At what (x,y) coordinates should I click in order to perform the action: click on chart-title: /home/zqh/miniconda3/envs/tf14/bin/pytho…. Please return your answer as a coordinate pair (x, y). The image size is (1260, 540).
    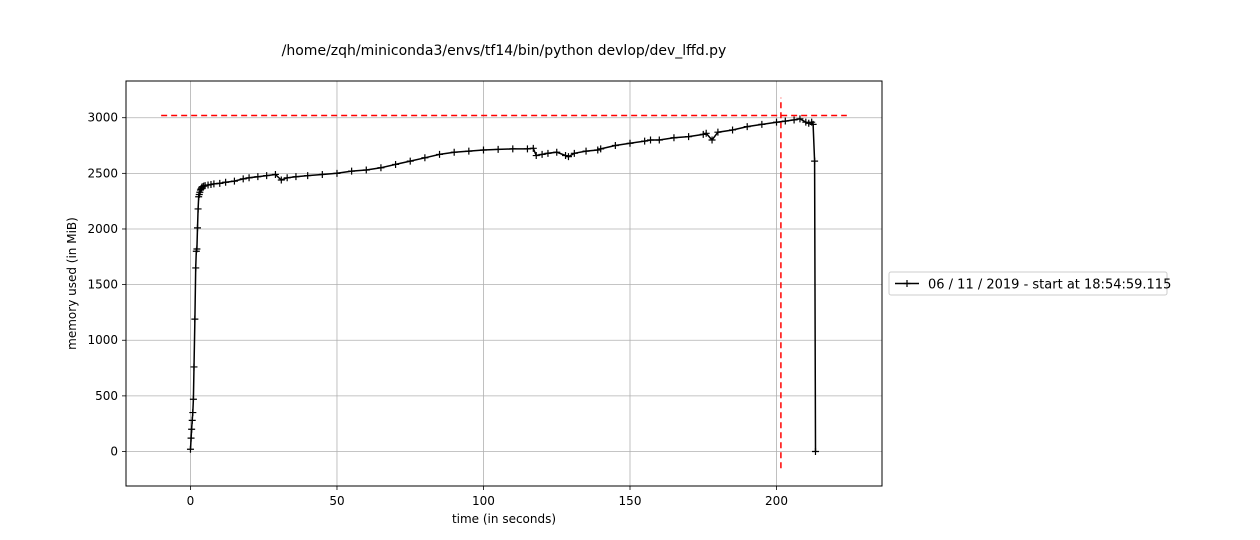
    Looking at the image, I should click on (504, 51).